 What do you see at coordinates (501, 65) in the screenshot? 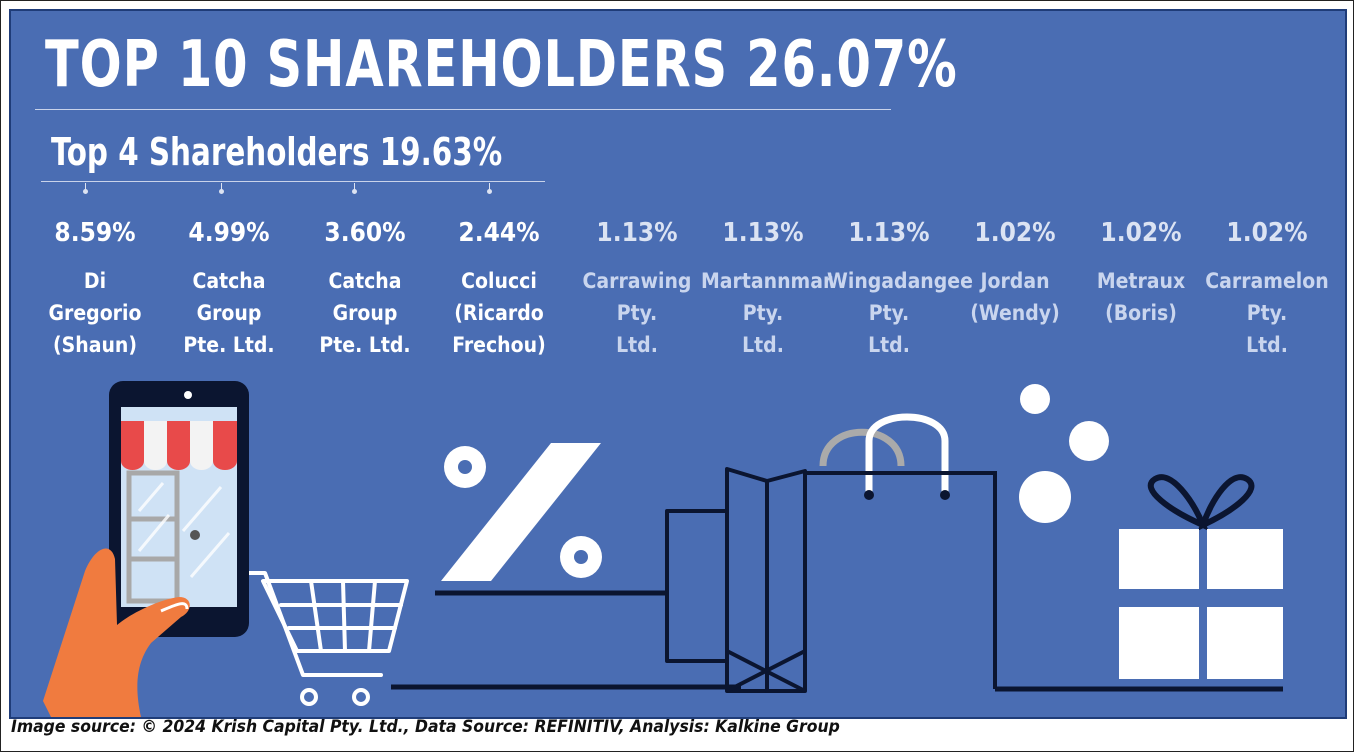
I see `page-title: TOP 10 SHAREHOLDERS 26.07%` at bounding box center [501, 65].